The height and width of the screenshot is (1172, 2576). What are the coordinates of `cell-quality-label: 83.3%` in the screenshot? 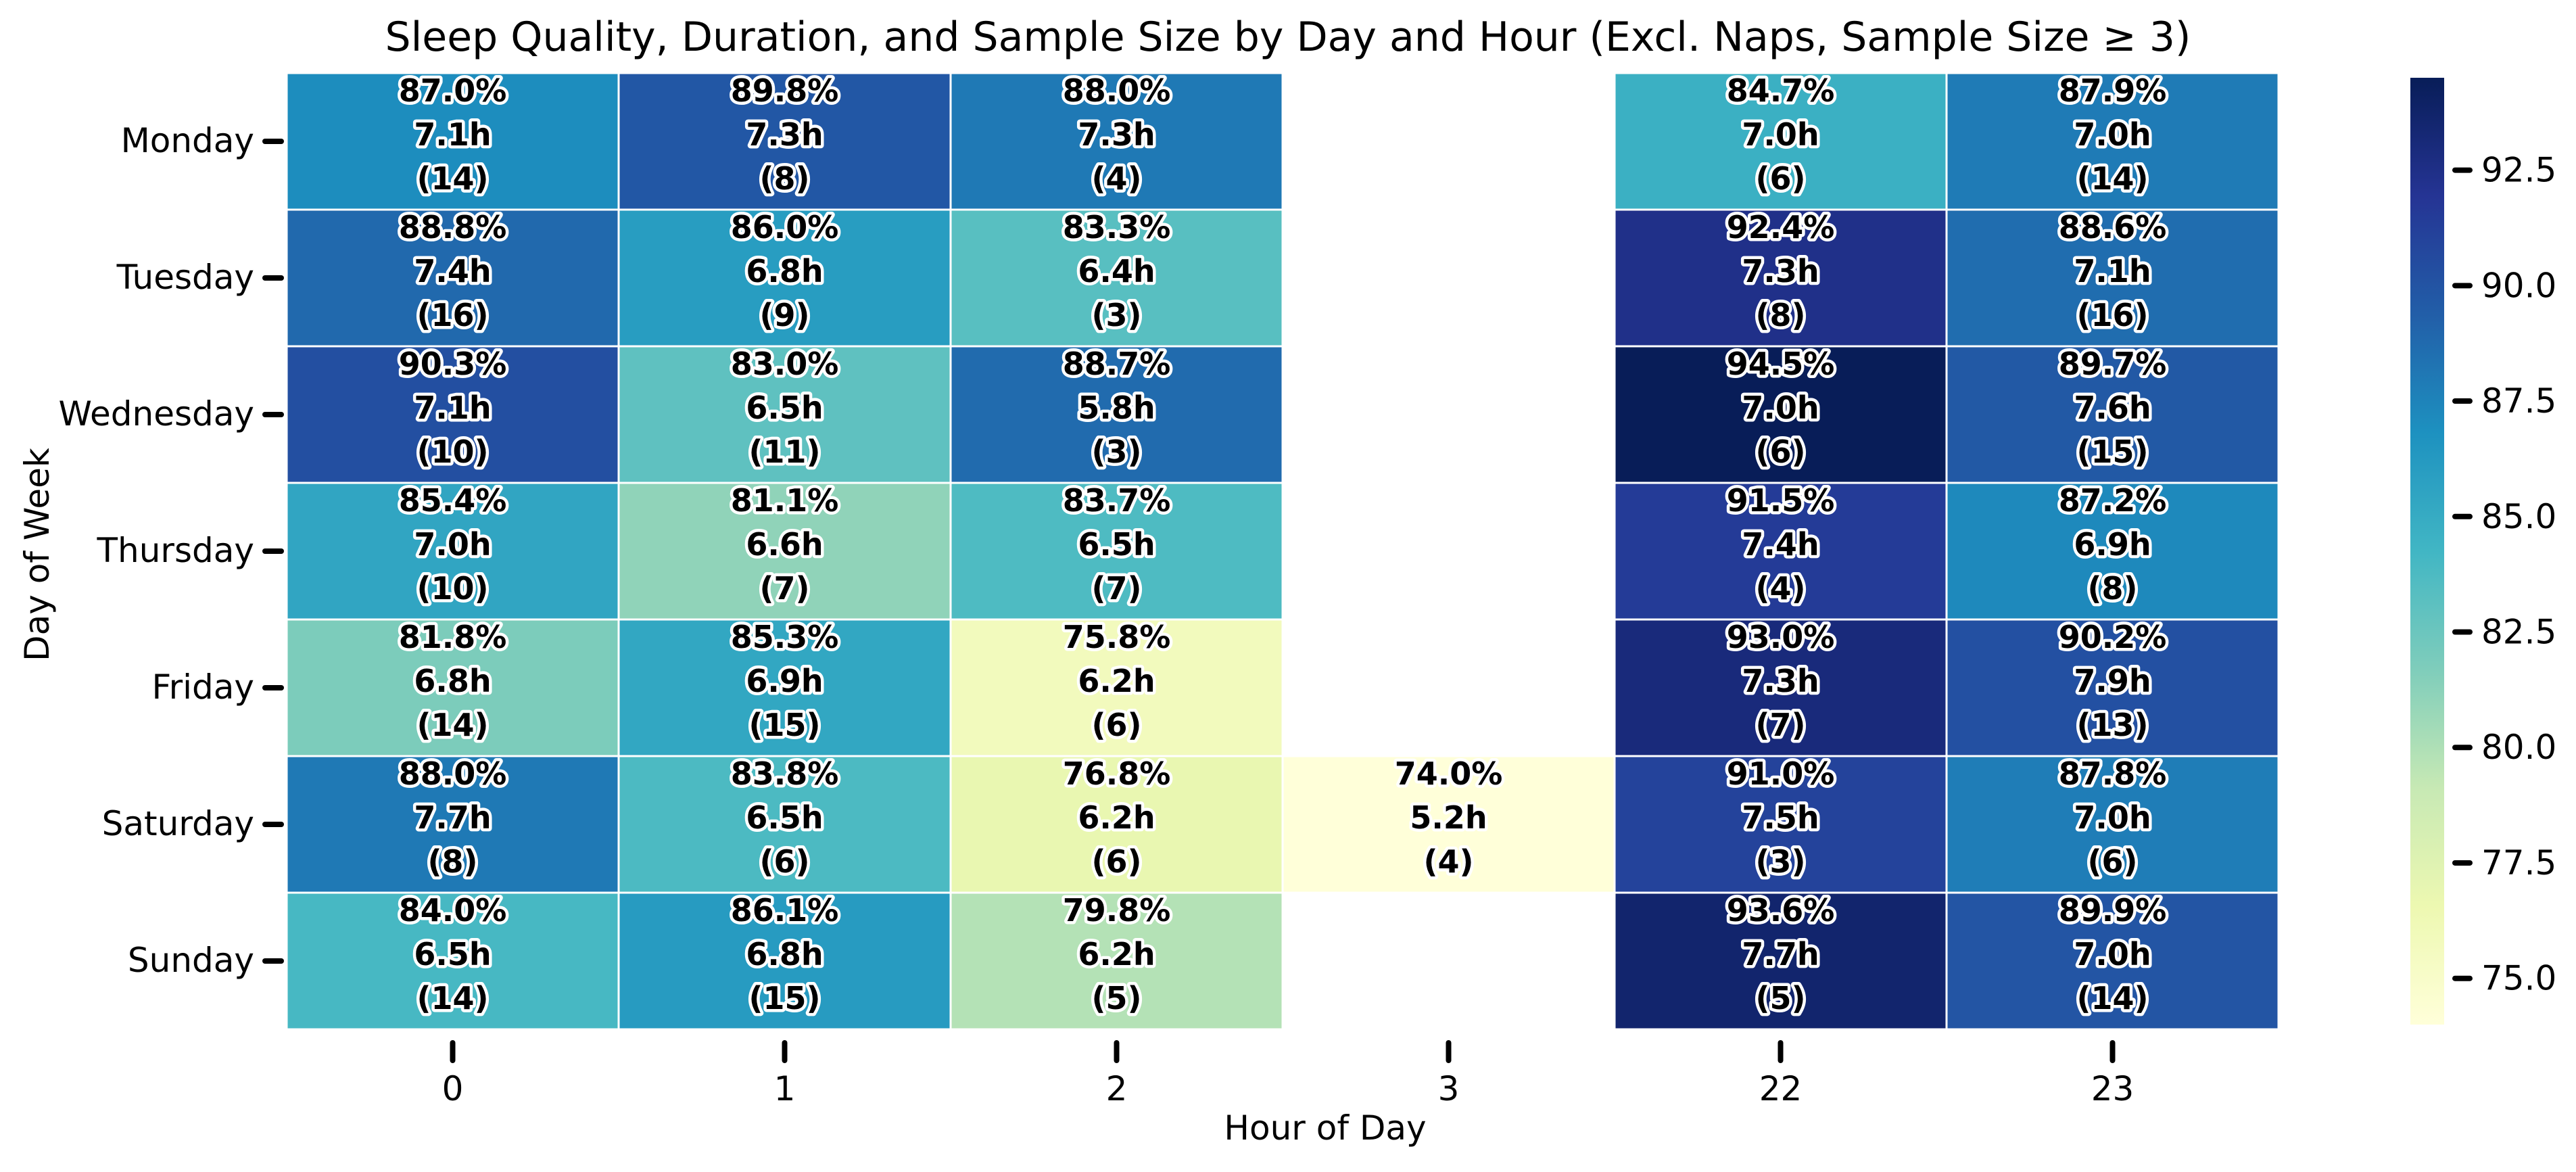 It's located at (1117, 227).